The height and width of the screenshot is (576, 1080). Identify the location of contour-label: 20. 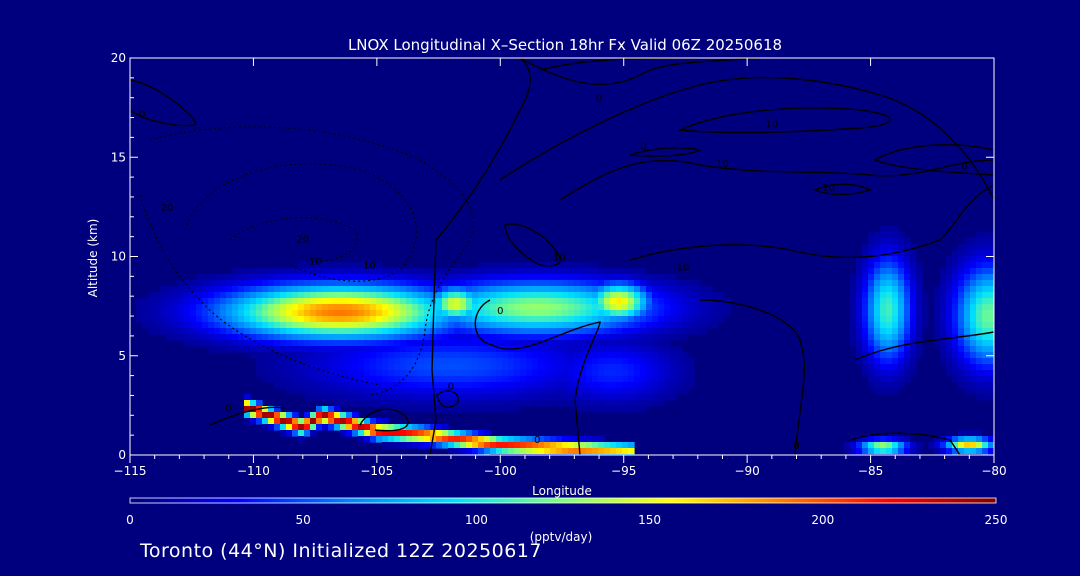
(302, 240).